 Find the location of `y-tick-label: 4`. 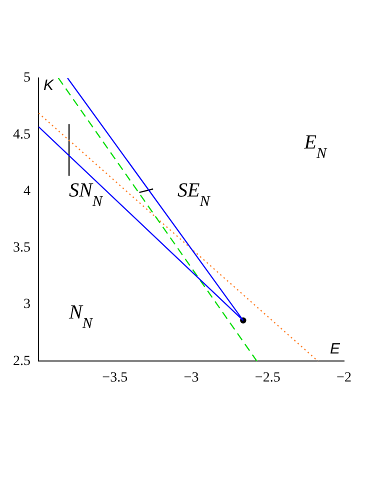

y-tick-label: 4 is located at coordinates (27, 191).